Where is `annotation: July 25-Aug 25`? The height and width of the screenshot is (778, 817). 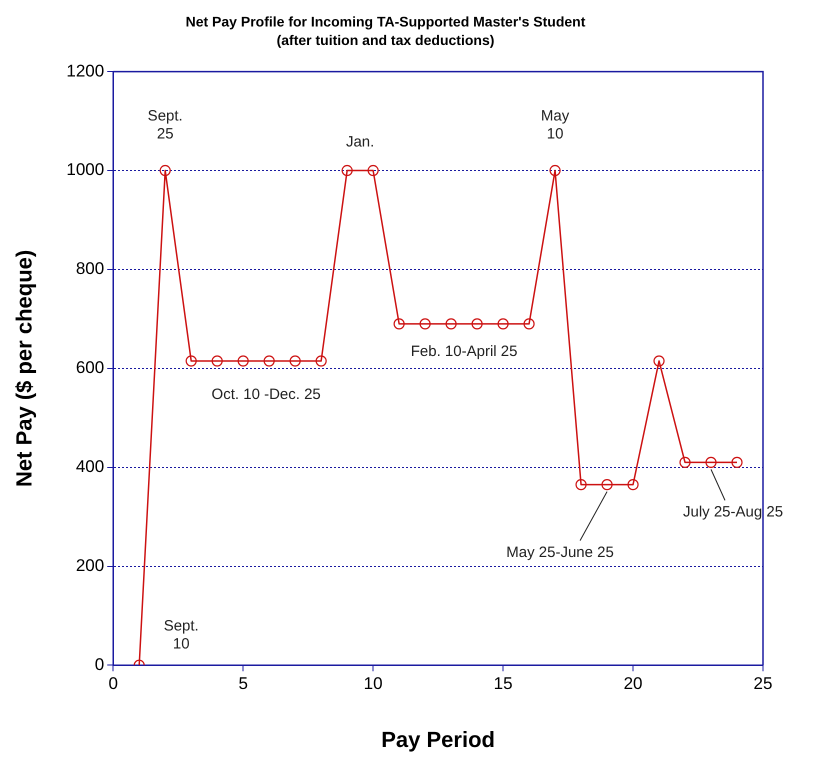
annotation: July 25-Aug 25 is located at coordinates (733, 512).